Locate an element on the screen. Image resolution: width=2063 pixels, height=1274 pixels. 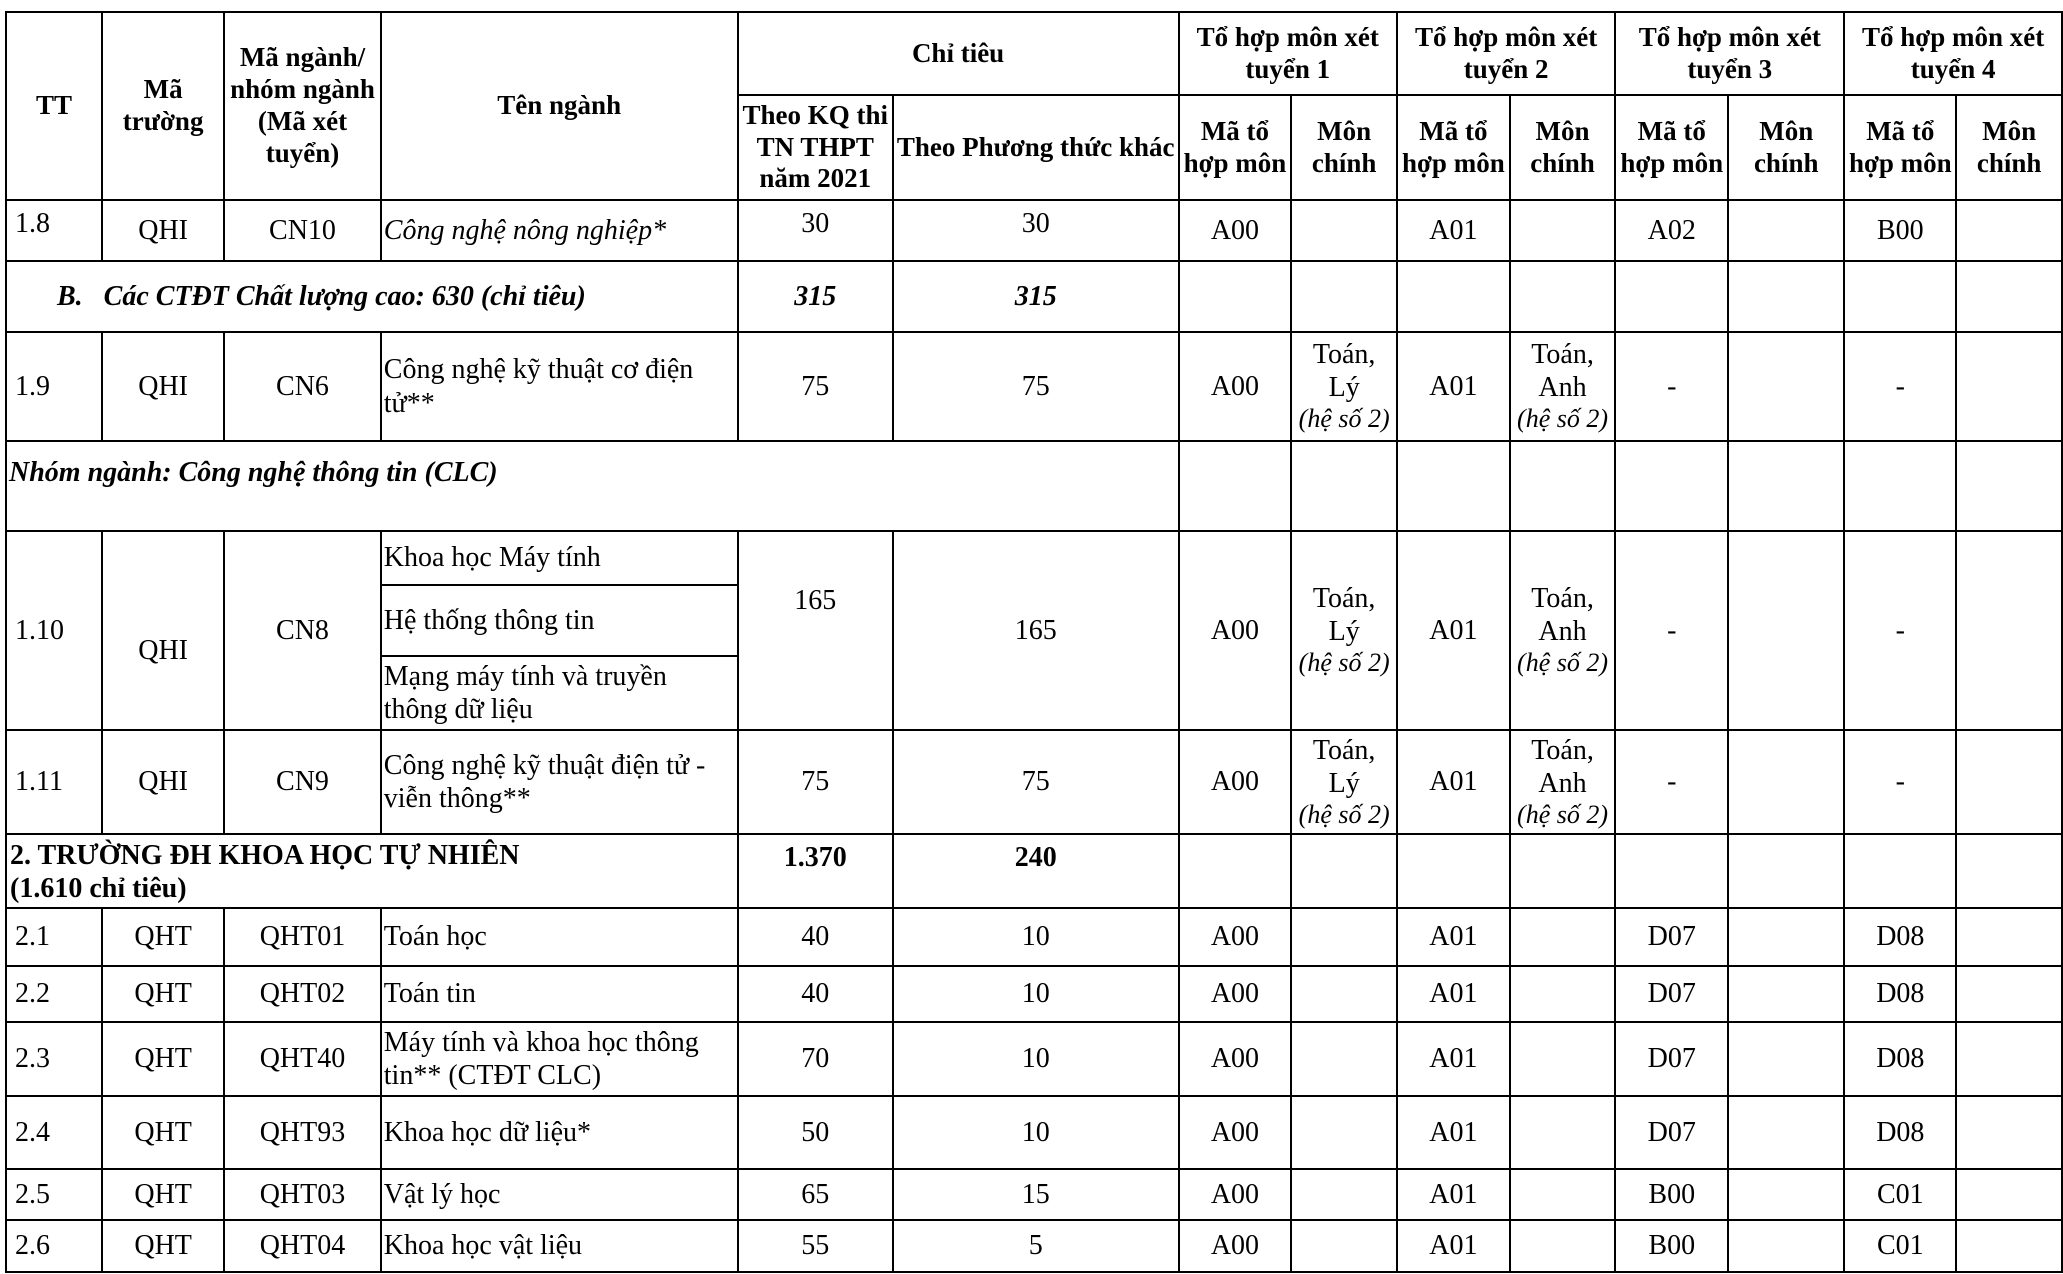
cell-ma-nganh: QHT04 is located at coordinates (302, 1246).